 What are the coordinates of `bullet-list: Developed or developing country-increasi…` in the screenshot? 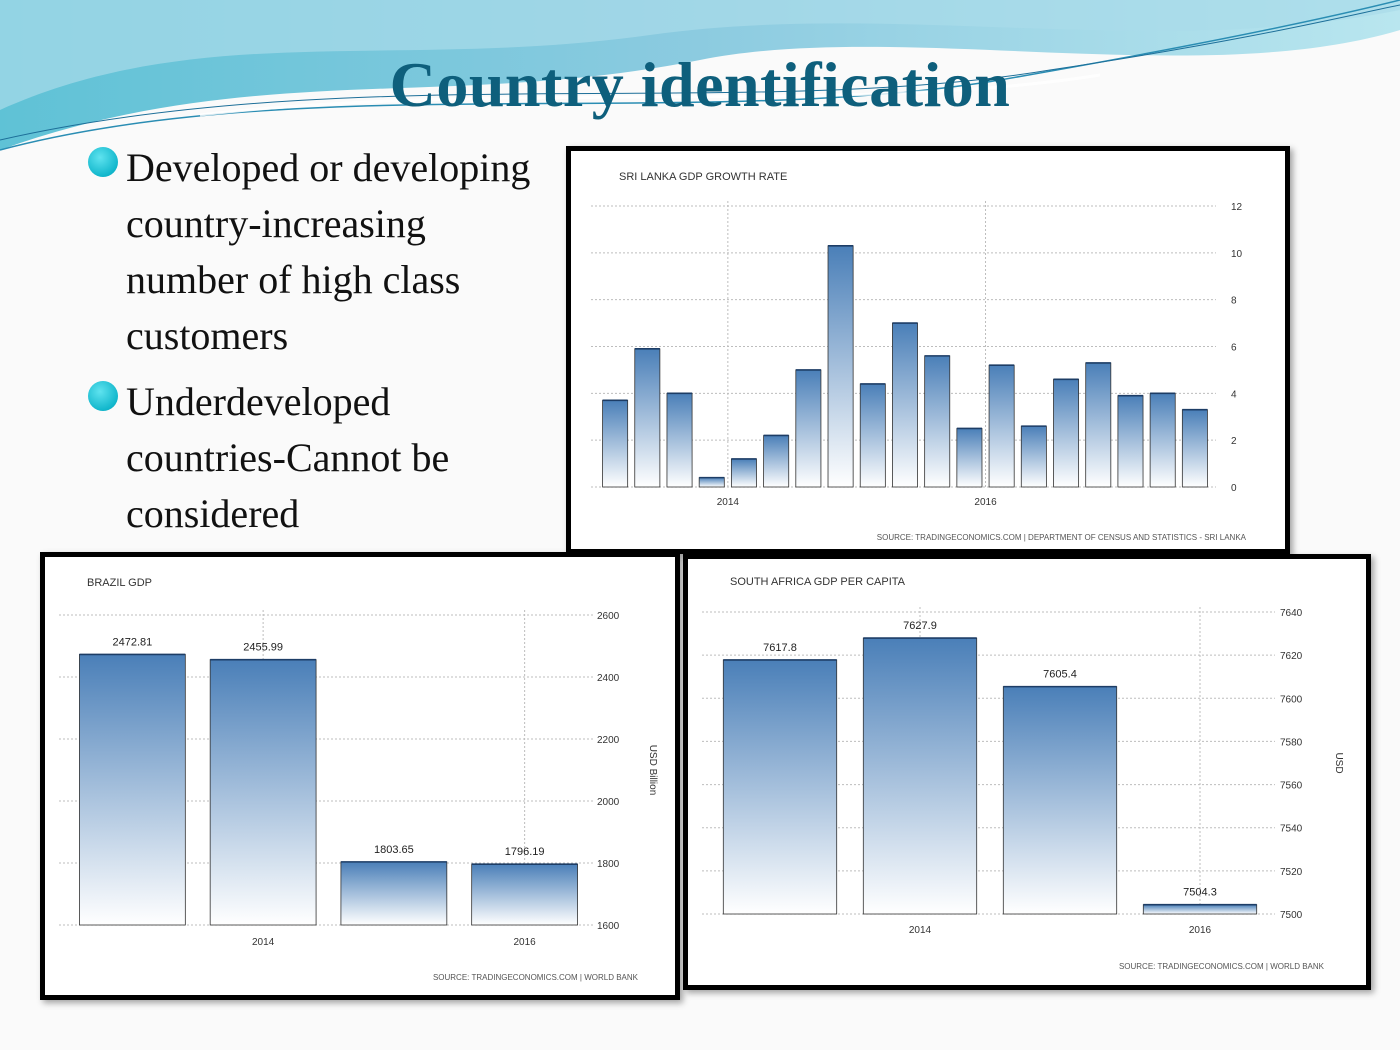 It's located at (323, 346).